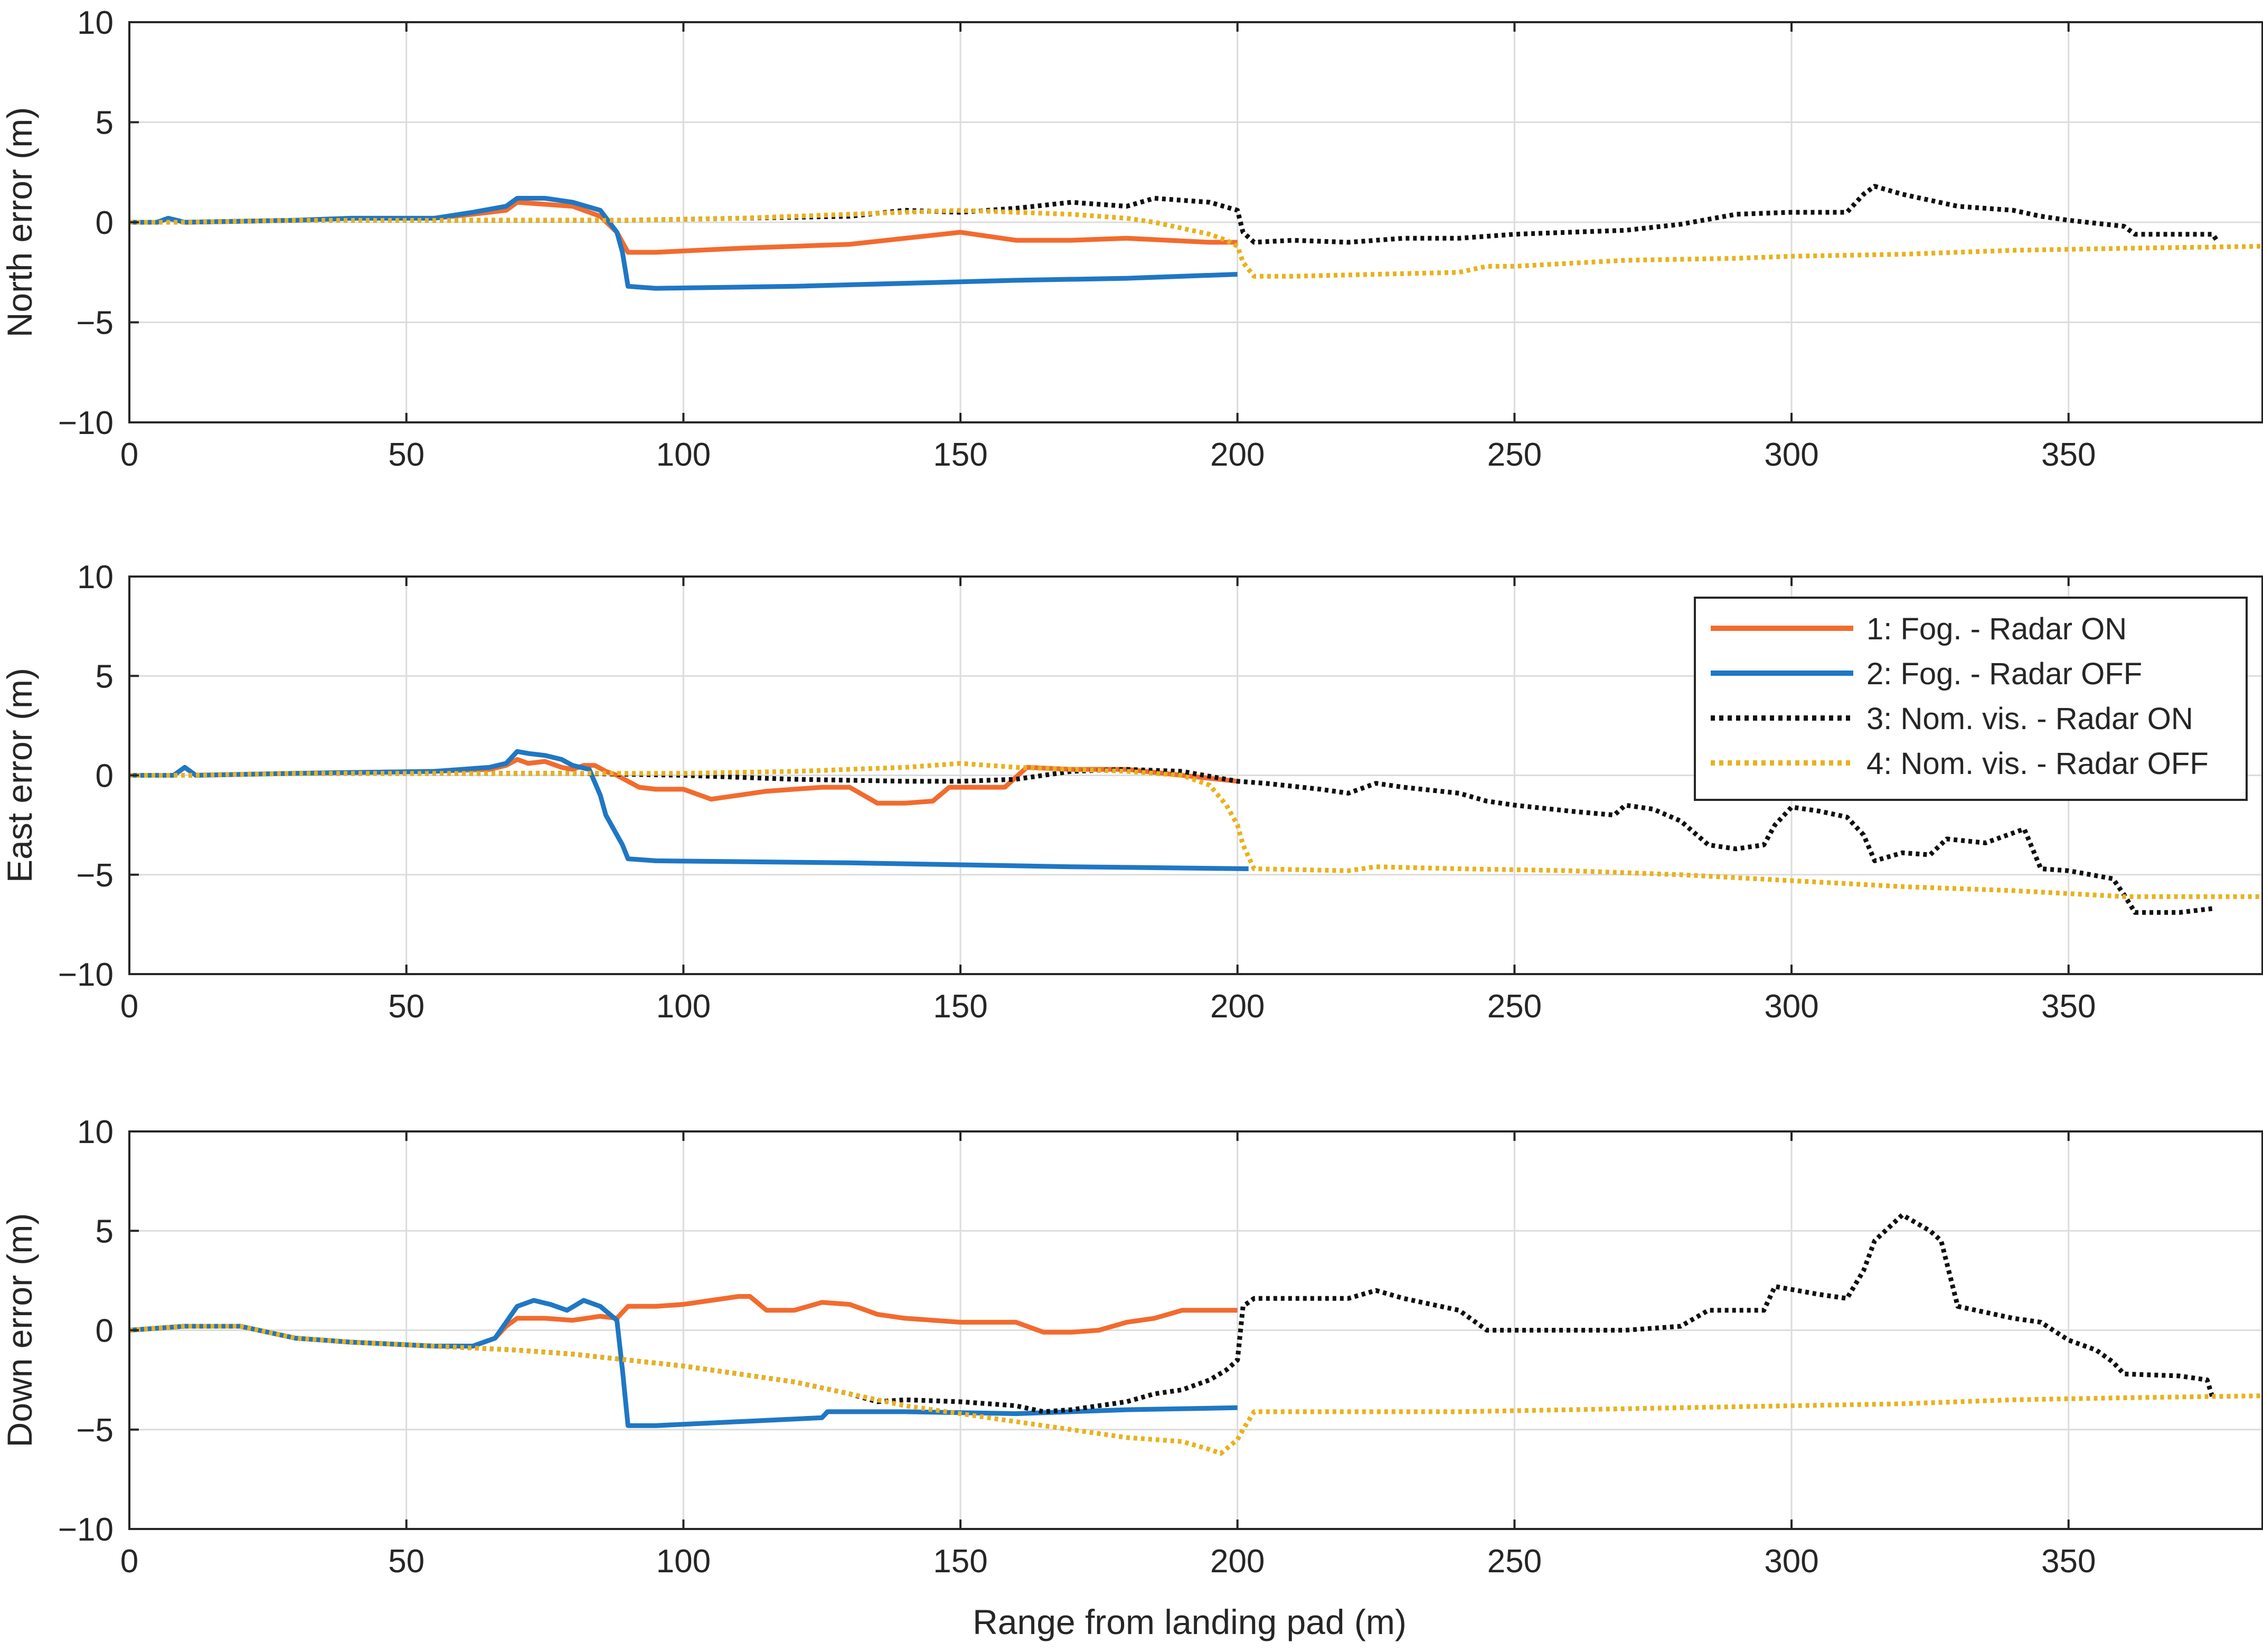  What do you see at coordinates (129, 1561) in the screenshot?
I see `down-xtick-label-0: 0` at bounding box center [129, 1561].